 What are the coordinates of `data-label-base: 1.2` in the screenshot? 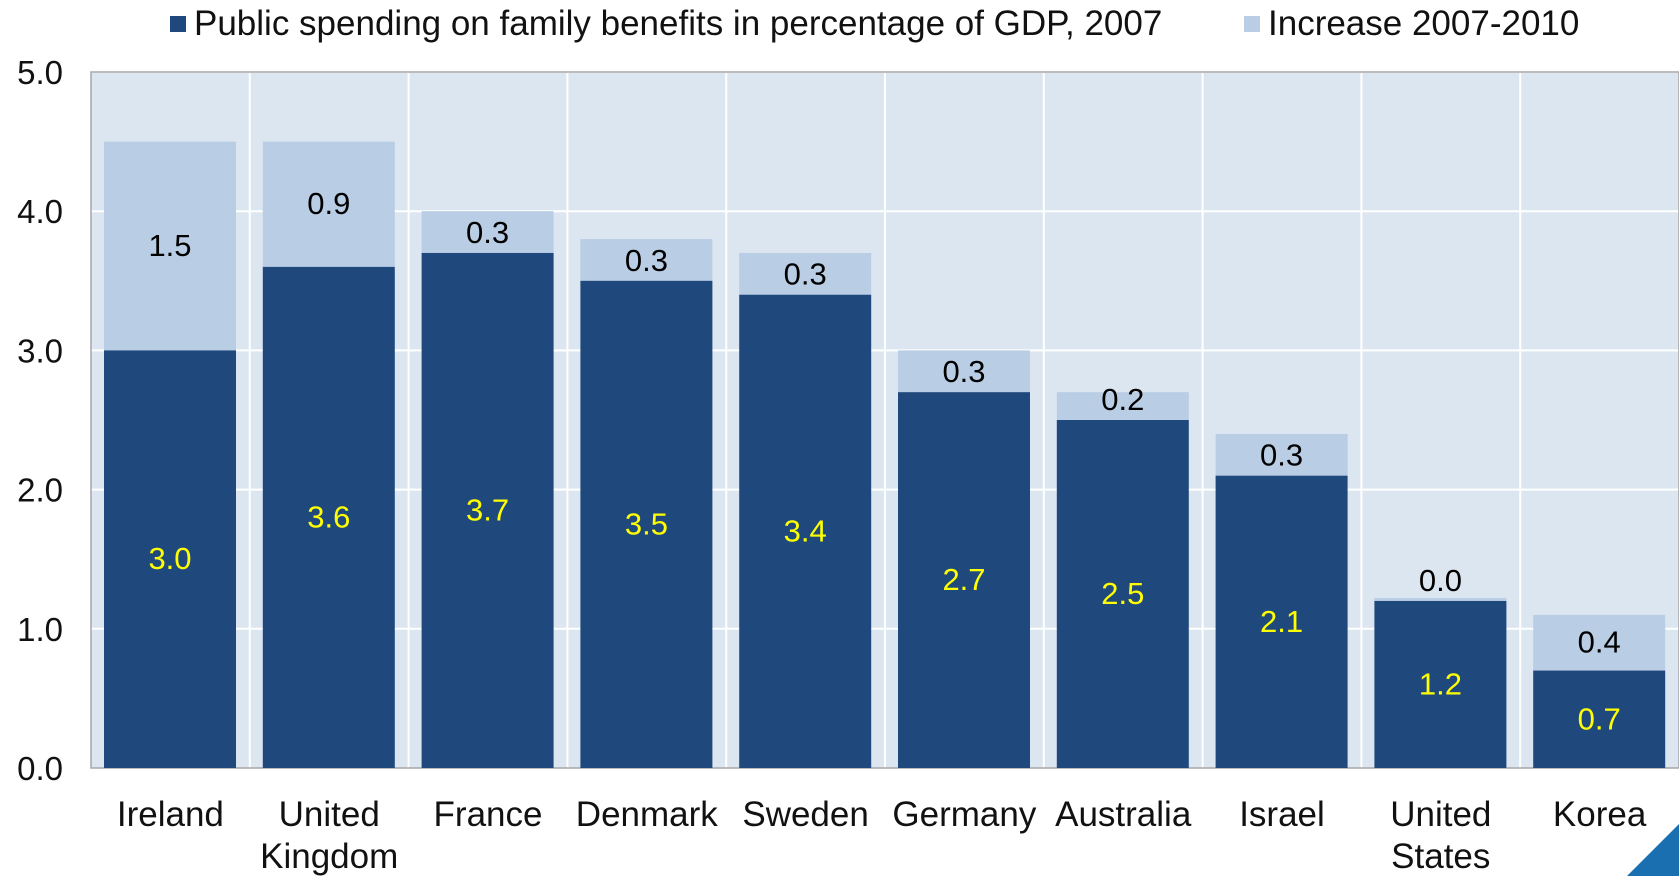 It's located at (1440, 683).